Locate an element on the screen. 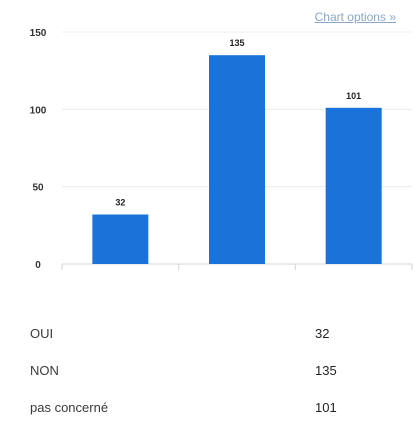 This screenshot has height=432, width=418. y-tick-label: 50 is located at coordinates (38, 188).